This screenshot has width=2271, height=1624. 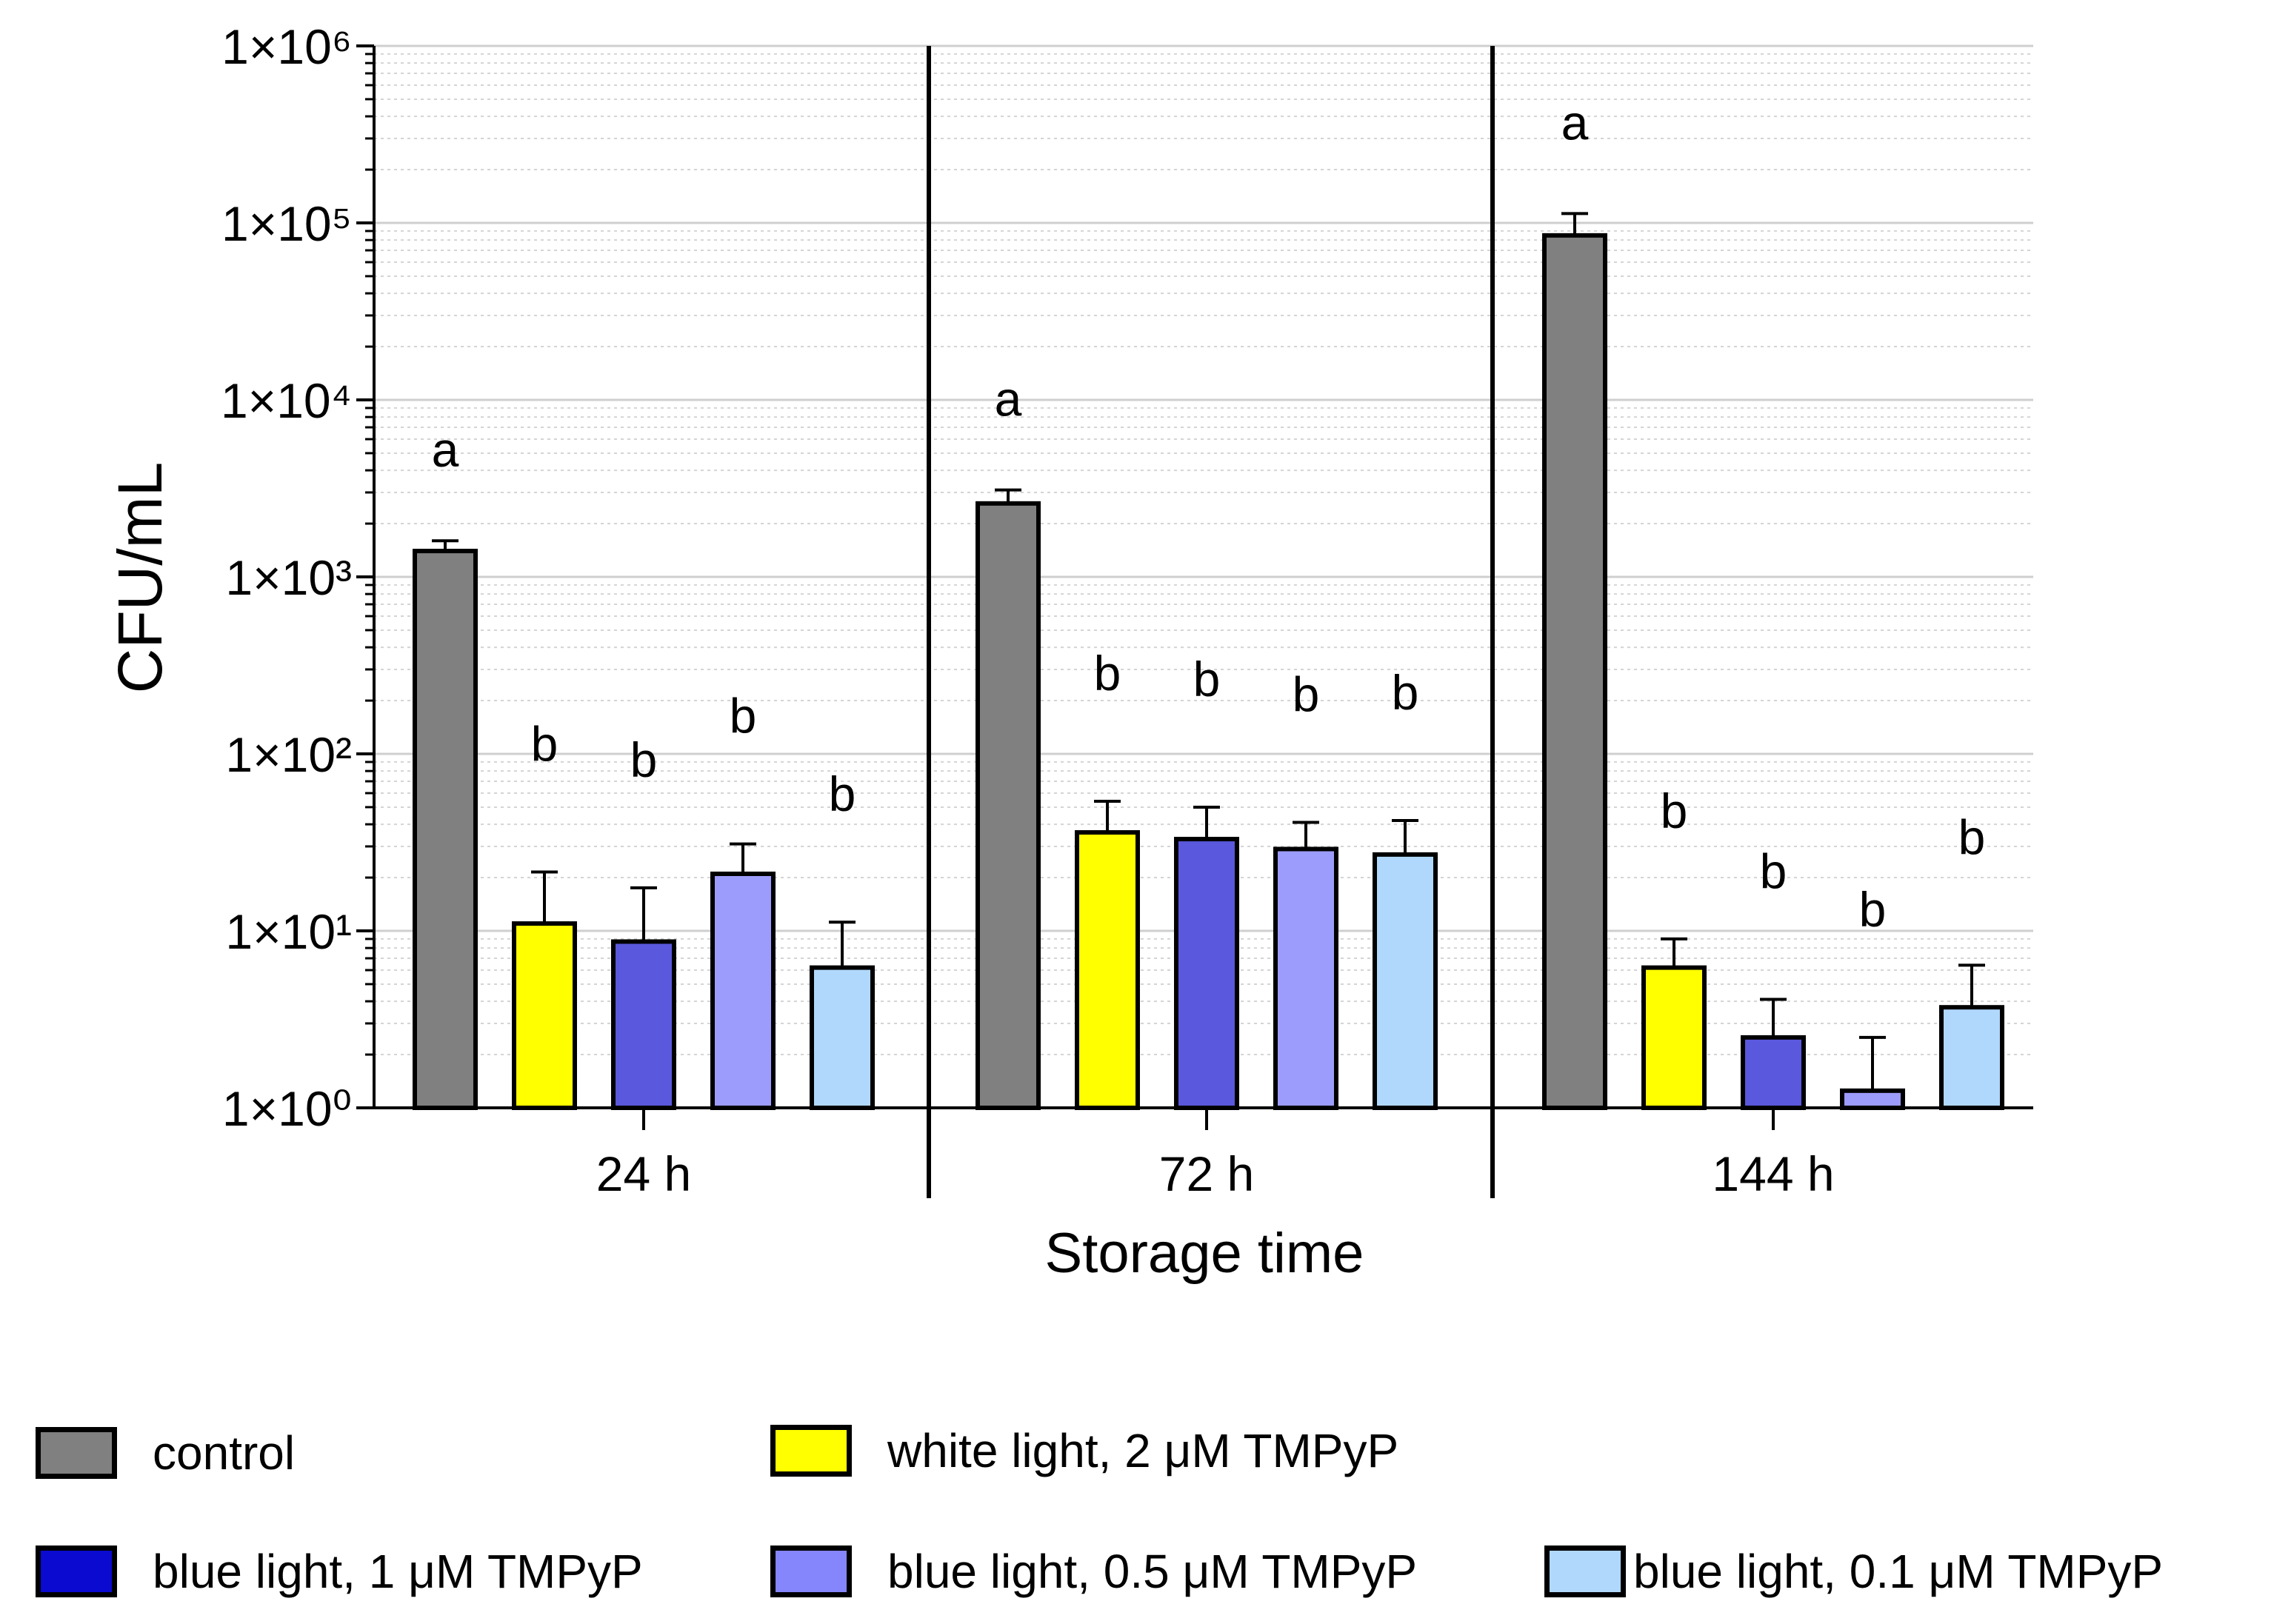 I want to click on x-tick-label: 144 h, so click(x=1773, y=1173).